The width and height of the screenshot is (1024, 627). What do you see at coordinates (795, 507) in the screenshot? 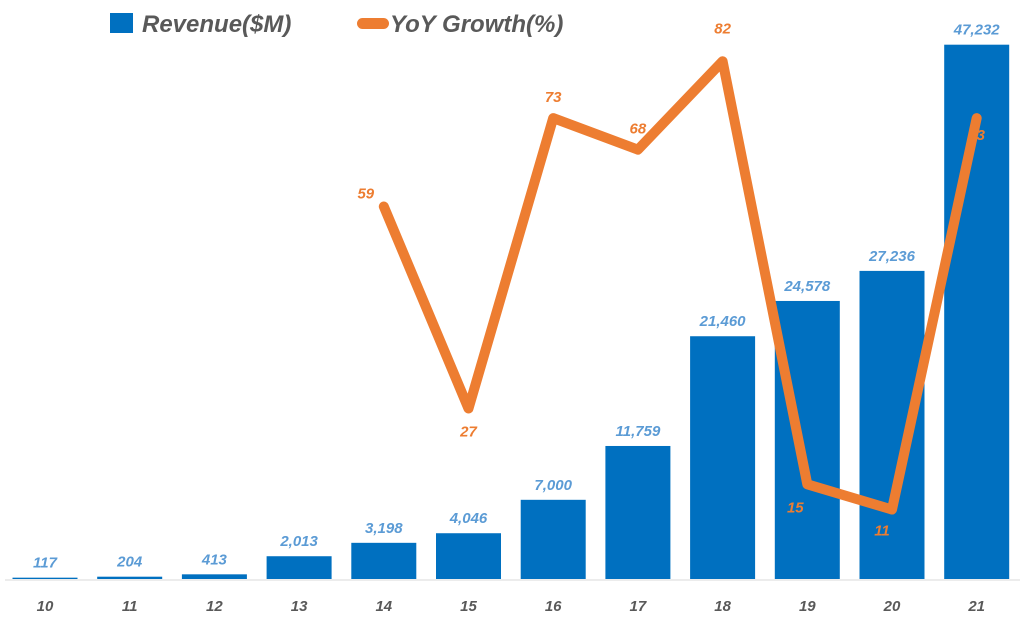
I see `growth-data-label: 15` at bounding box center [795, 507].